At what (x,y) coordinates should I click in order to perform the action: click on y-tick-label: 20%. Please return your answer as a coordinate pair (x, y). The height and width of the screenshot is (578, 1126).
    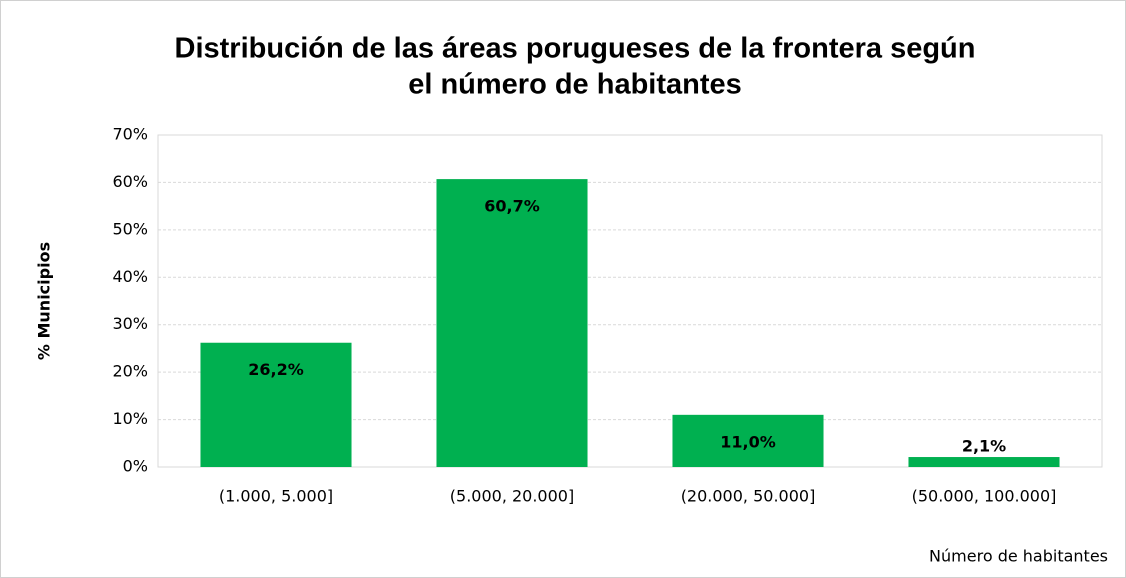
    Looking at the image, I should click on (130, 371).